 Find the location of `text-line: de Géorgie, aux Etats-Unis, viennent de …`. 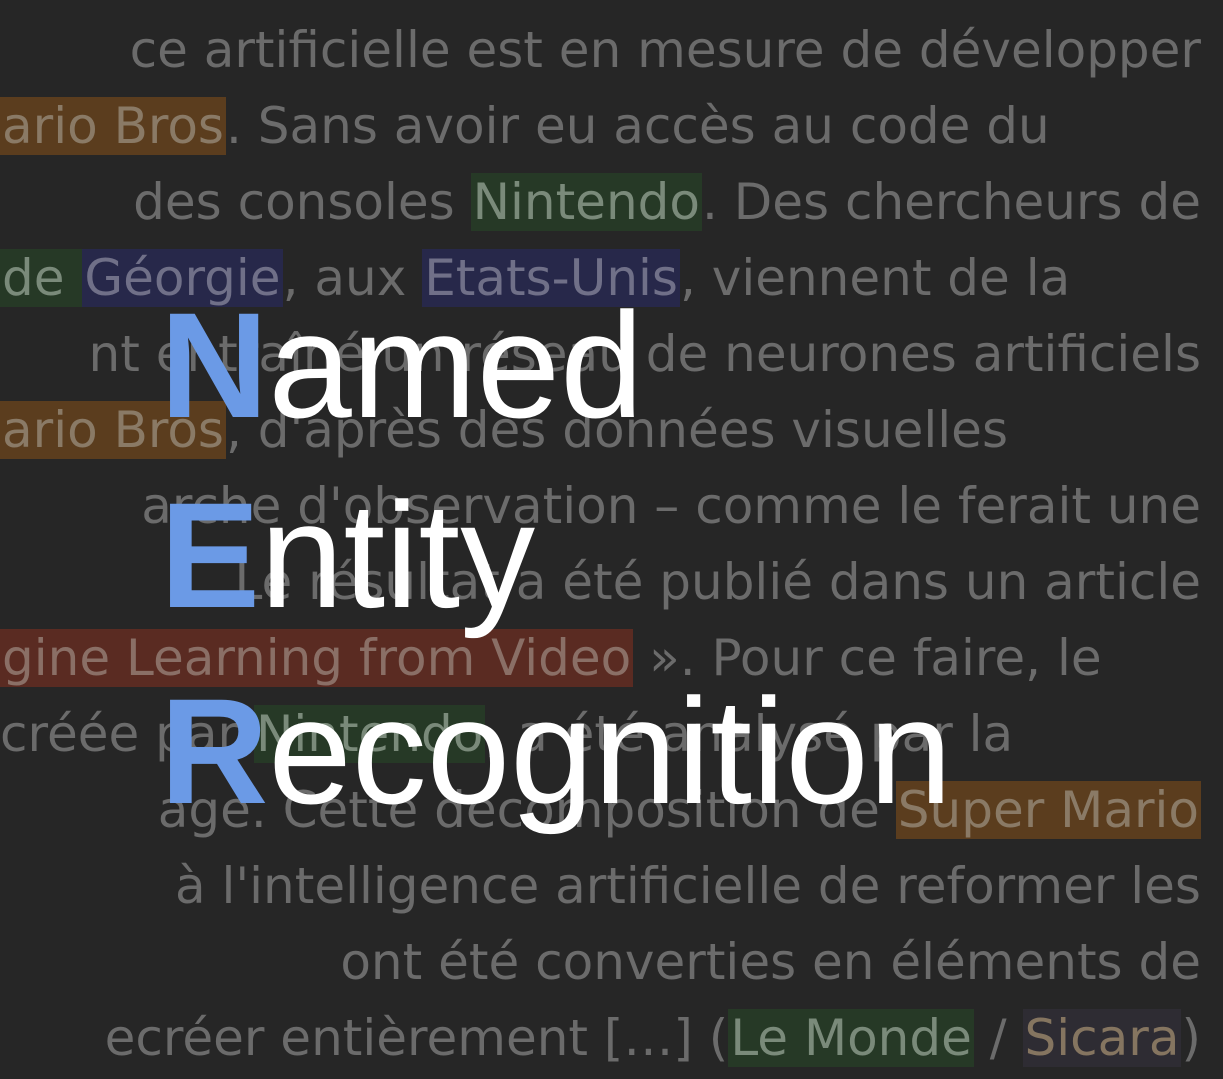

text-line: de Géorgie, aux Etats-Unis, viennent de … is located at coordinates (611, 278).